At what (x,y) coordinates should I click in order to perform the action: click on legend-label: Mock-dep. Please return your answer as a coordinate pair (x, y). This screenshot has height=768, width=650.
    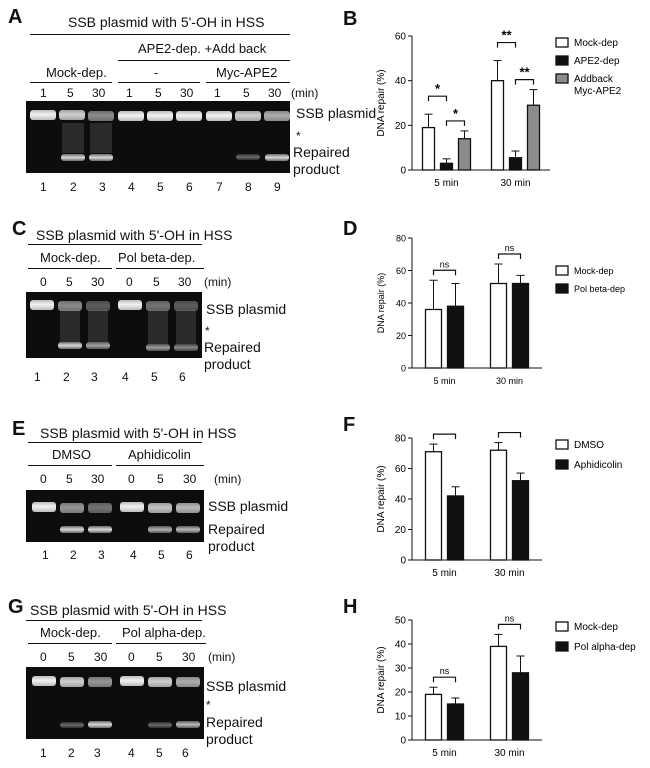
    Looking at the image, I should click on (596, 627).